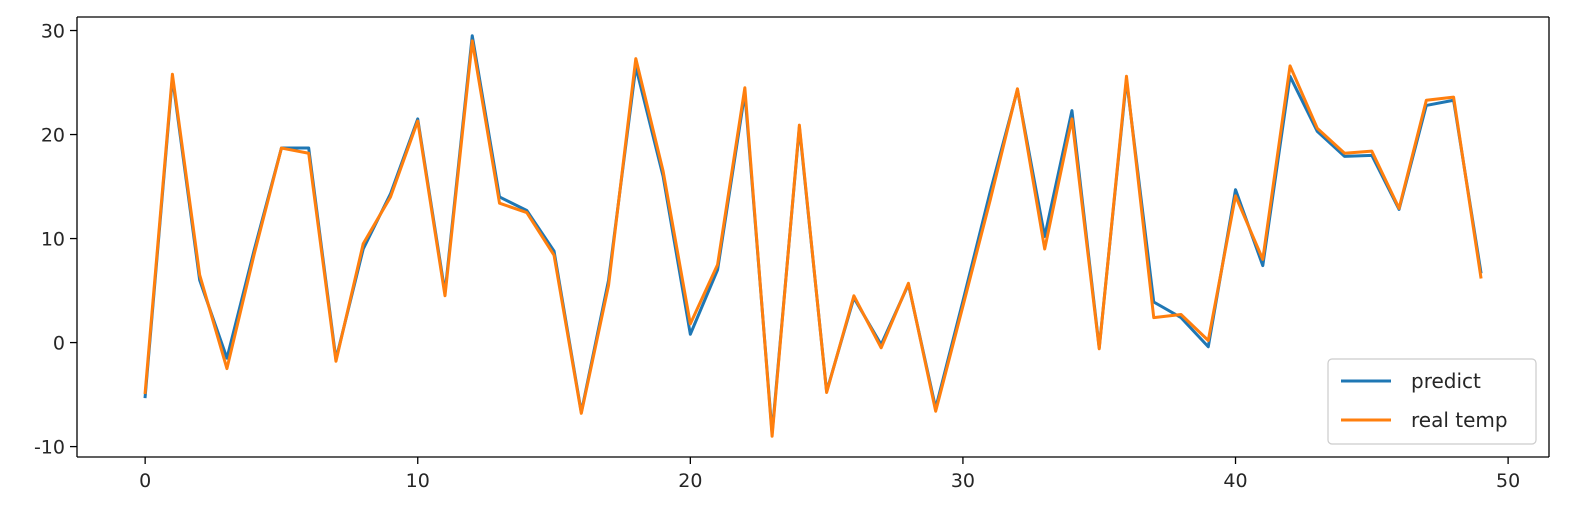 The image size is (1585, 526). I want to click on legend-label-real-temp: real temp, so click(1459, 420).